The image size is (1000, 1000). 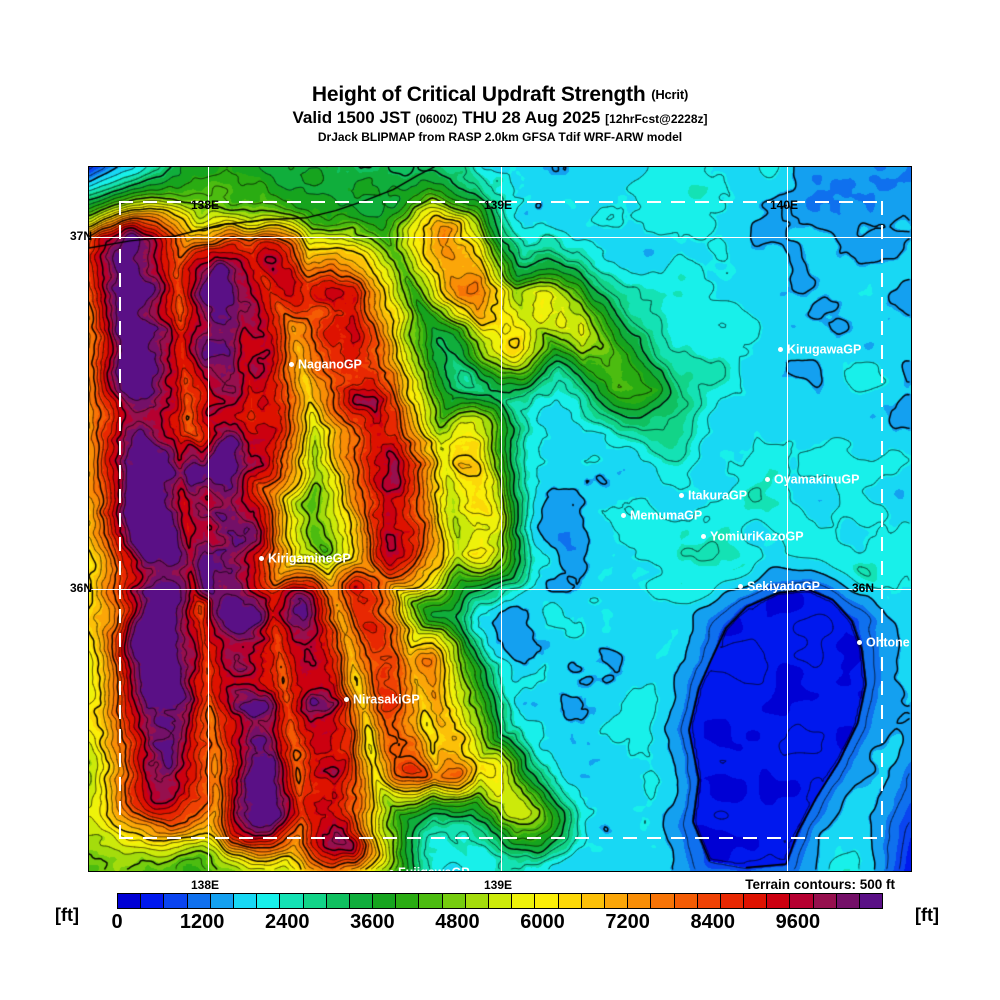 What do you see at coordinates (498, 885) in the screenshot?
I see `lon-tick-label-bottom: 139E` at bounding box center [498, 885].